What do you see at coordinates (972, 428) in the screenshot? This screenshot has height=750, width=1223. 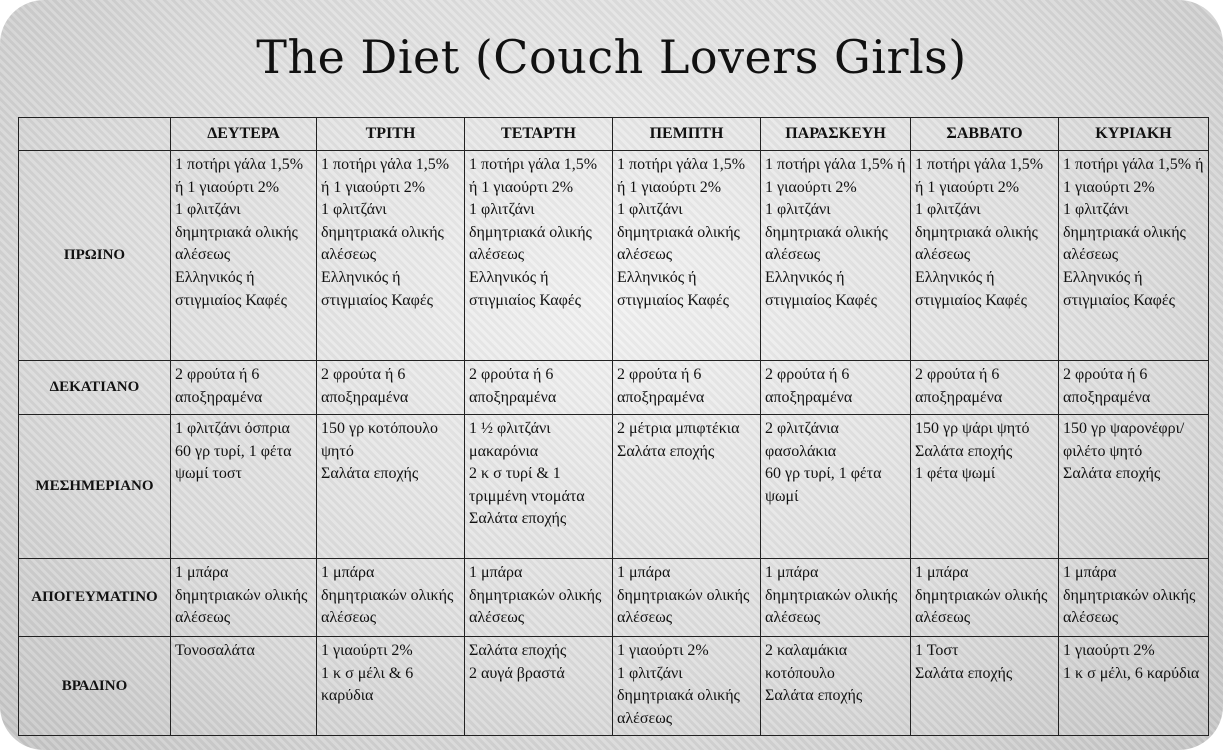 I see `meal-item: 150 γρ ψάρι ψητό` at bounding box center [972, 428].